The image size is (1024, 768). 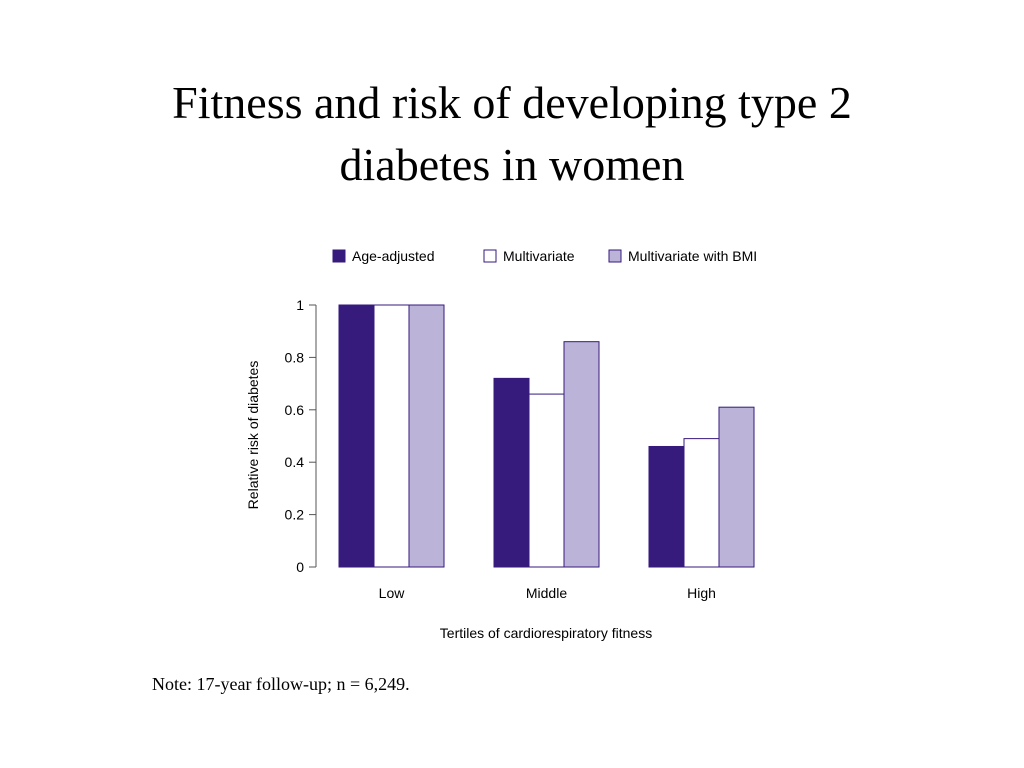 I want to click on bar-multivariate-low, so click(x=391, y=436).